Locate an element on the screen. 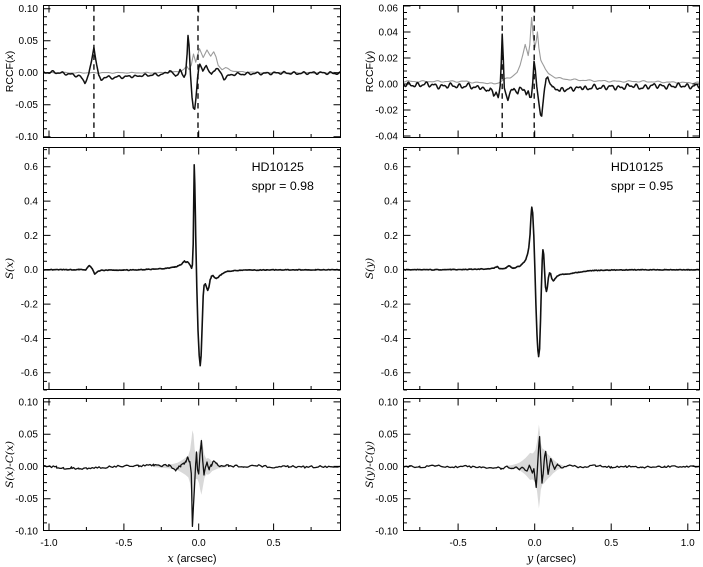 The height and width of the screenshot is (567, 703). y-axis-title: S(x) is located at coordinates (10, 268).